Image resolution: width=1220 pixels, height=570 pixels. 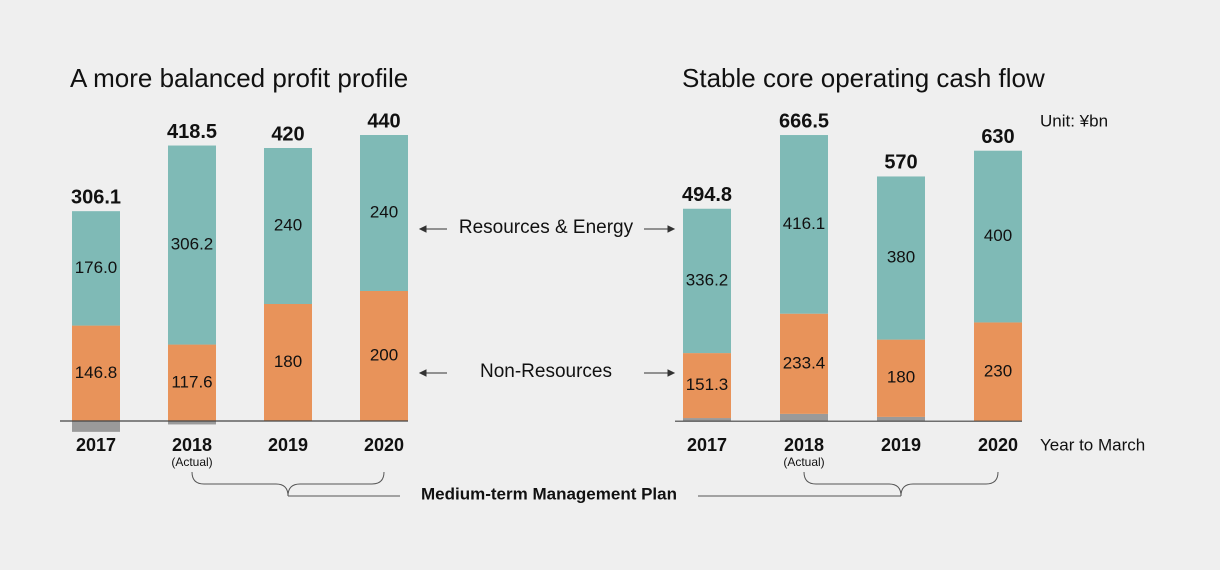 I want to click on data-label: 233.4, so click(x=804, y=362).